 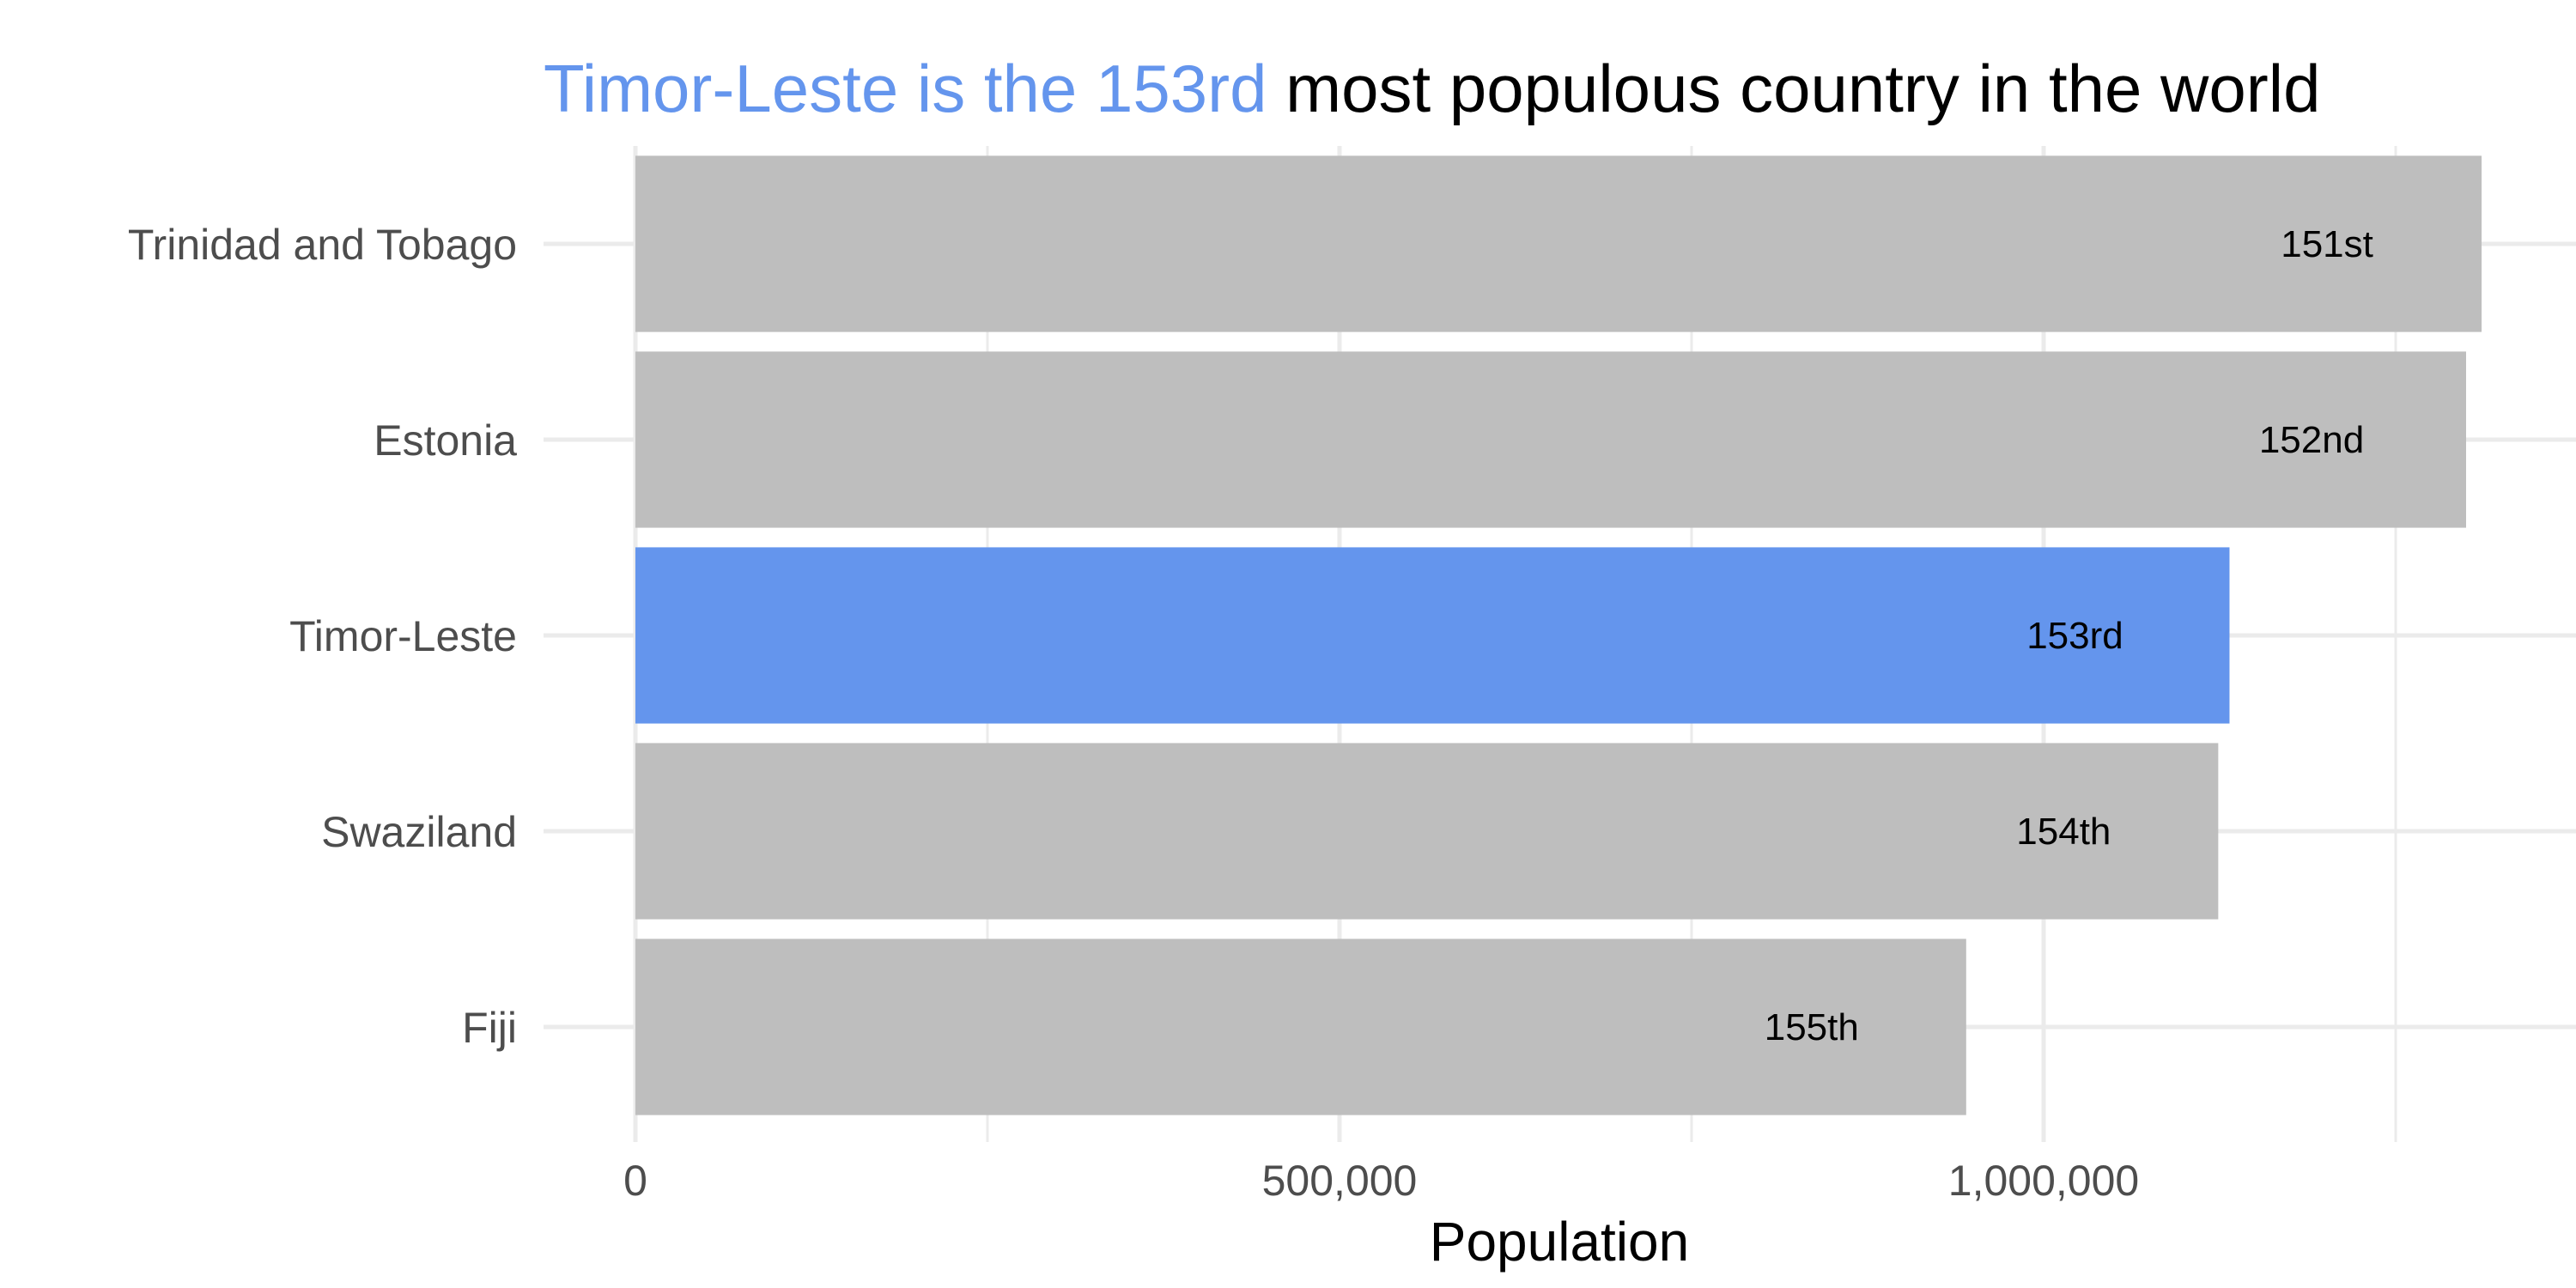 What do you see at coordinates (1433, 636) in the screenshot?
I see `bar-timor-leste` at bounding box center [1433, 636].